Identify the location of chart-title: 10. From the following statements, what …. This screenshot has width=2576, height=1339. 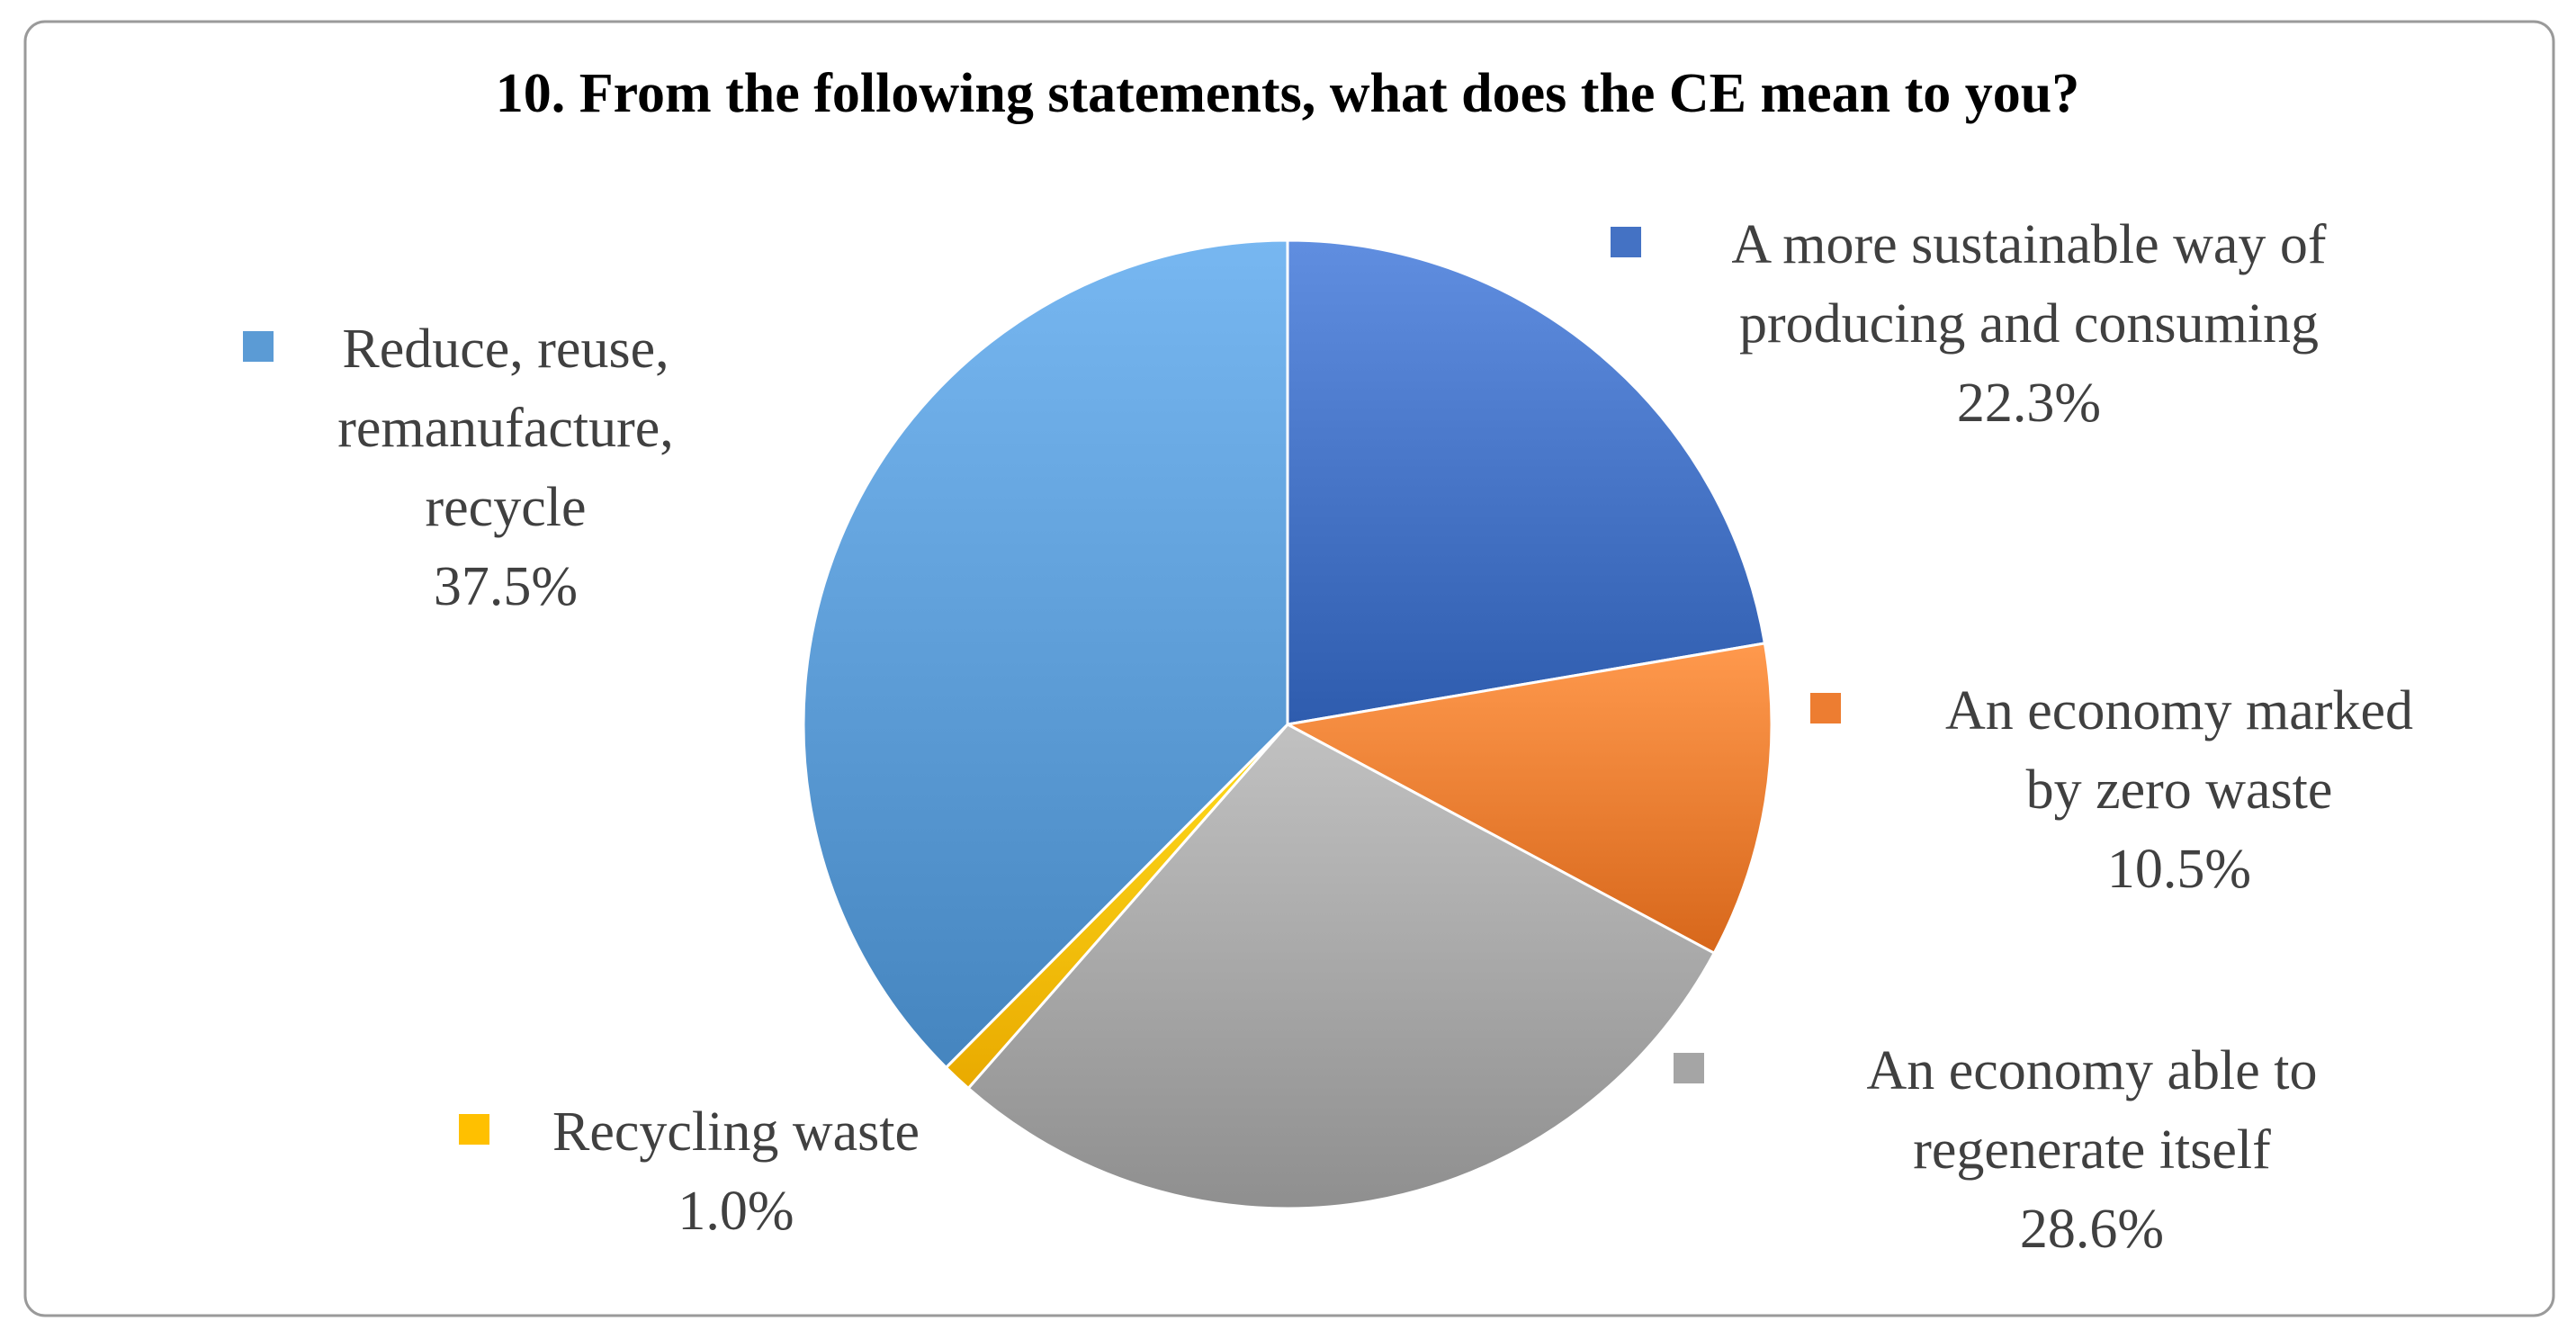
(1288, 93).